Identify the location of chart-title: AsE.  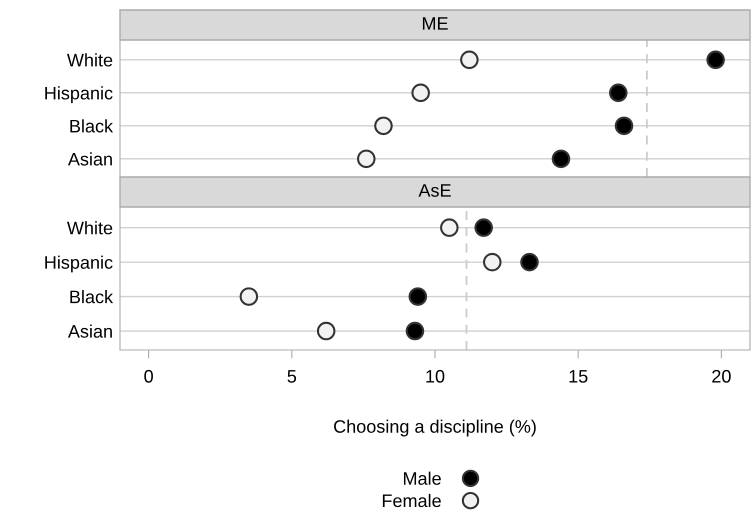
(434, 190).